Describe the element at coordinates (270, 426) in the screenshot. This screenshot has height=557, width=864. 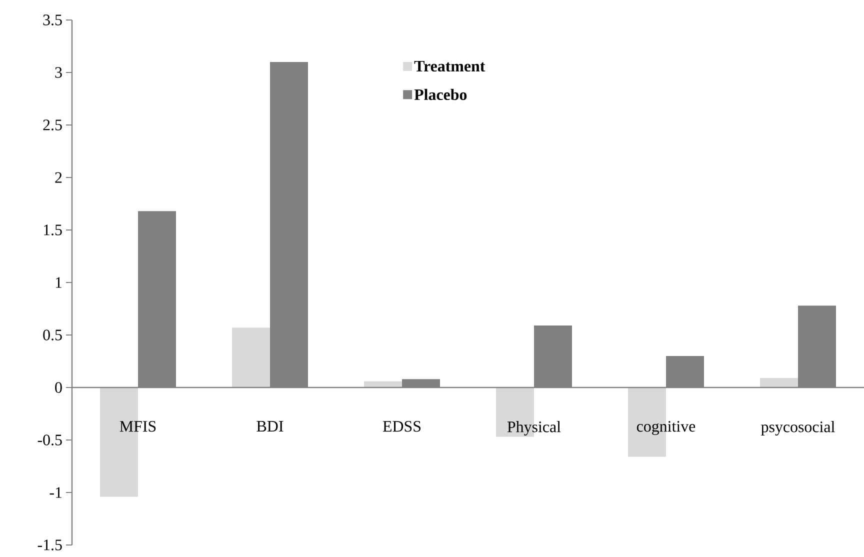
I see `x-tick-label: BDI` at that location.